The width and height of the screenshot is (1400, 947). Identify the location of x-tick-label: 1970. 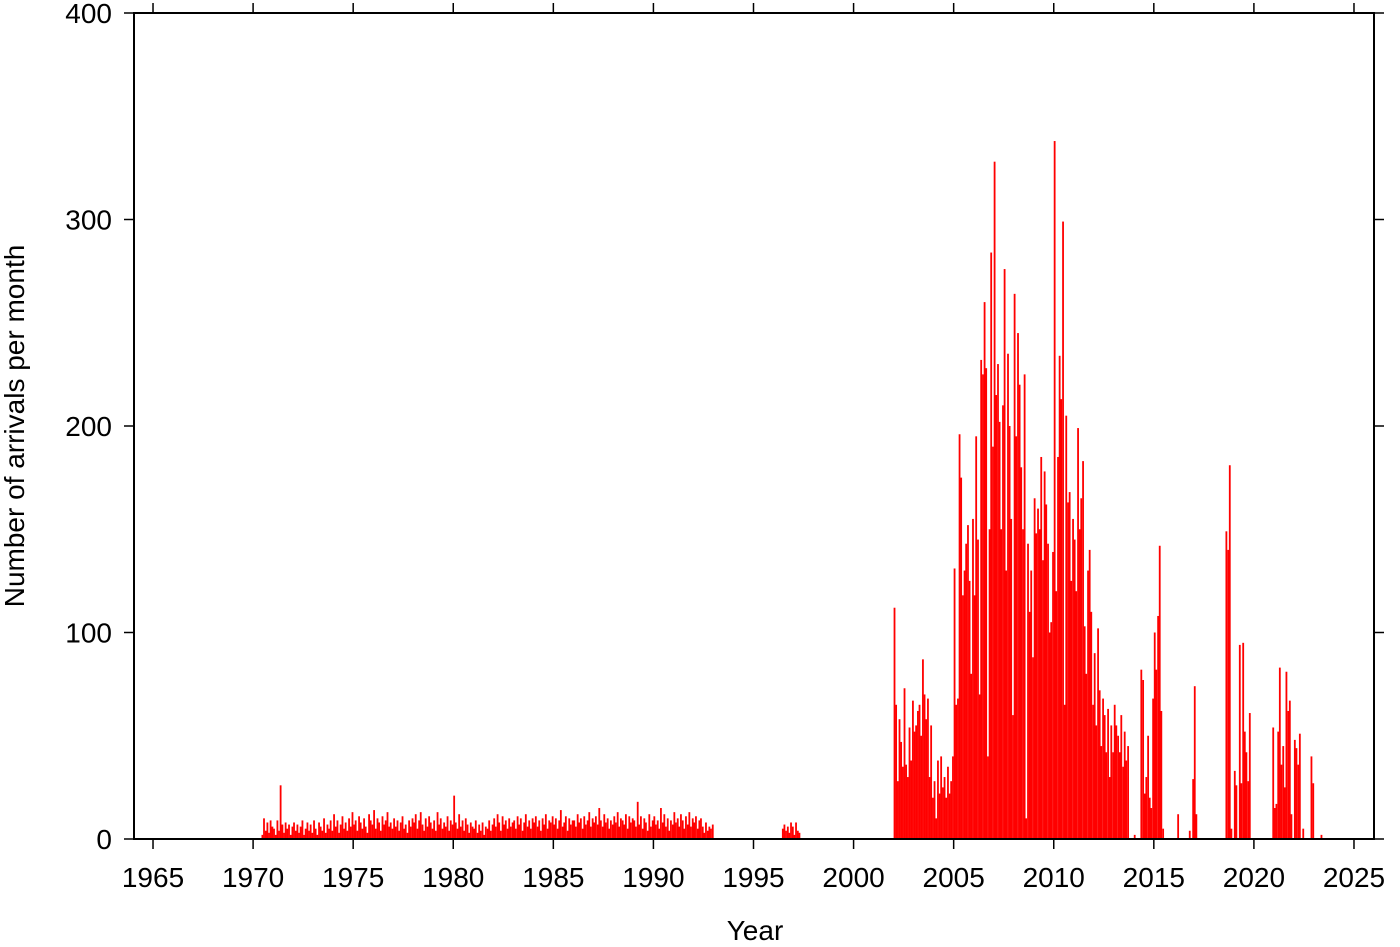
(253, 877).